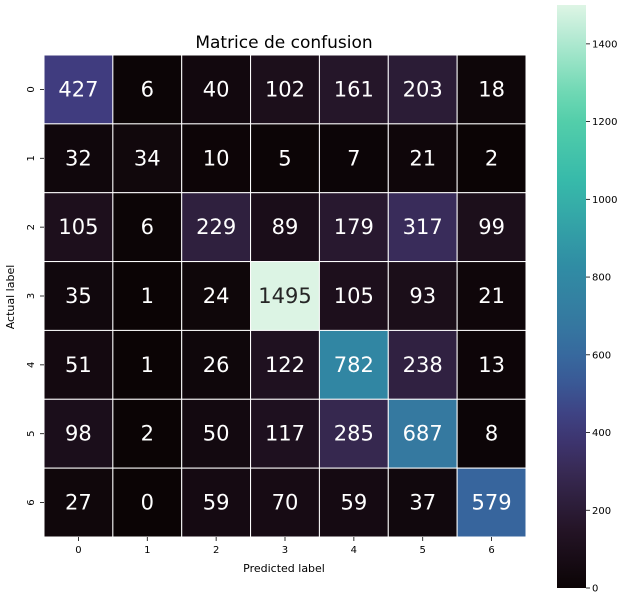 The height and width of the screenshot is (601, 627). Describe the element at coordinates (604, 200) in the screenshot. I see `colorbar-tick-label: 1000` at that location.